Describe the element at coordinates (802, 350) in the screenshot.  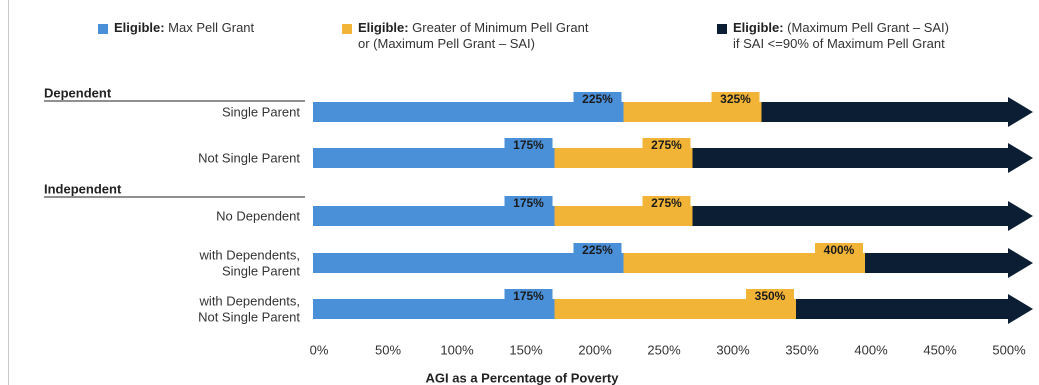
I see `x-tick-label: 350%` at that location.